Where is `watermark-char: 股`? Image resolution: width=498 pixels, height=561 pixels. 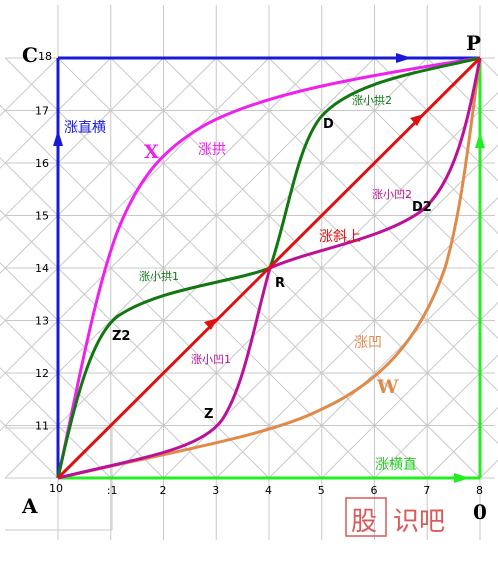
watermark-char: 股 is located at coordinates (364, 522).